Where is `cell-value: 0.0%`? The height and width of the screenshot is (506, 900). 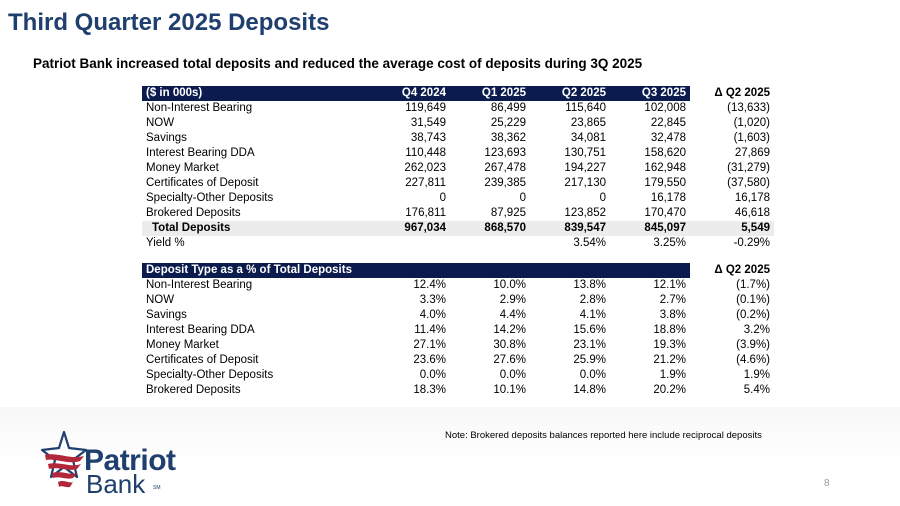
cell-value: 0.0% is located at coordinates (512, 375).